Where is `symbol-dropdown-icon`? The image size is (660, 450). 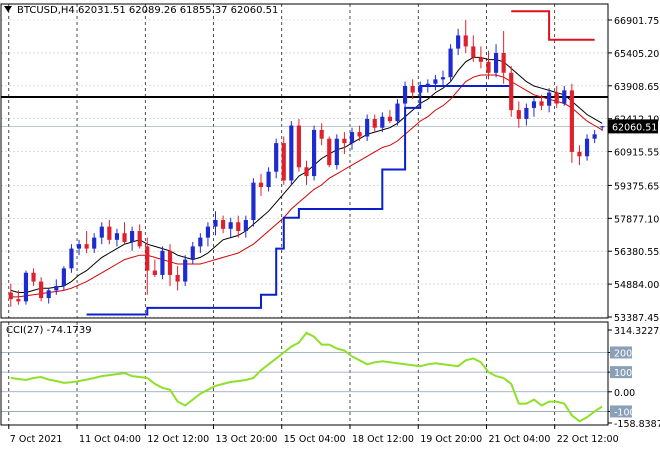
symbol-dropdown-icon is located at coordinates (8, 9).